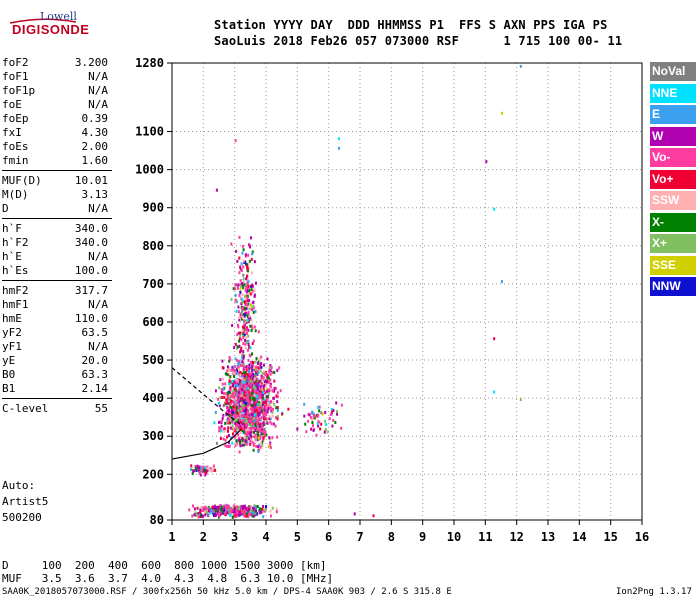 The height and width of the screenshot is (600, 700). What do you see at coordinates (5, 208) in the screenshot?
I see `param-name: D` at bounding box center [5, 208].